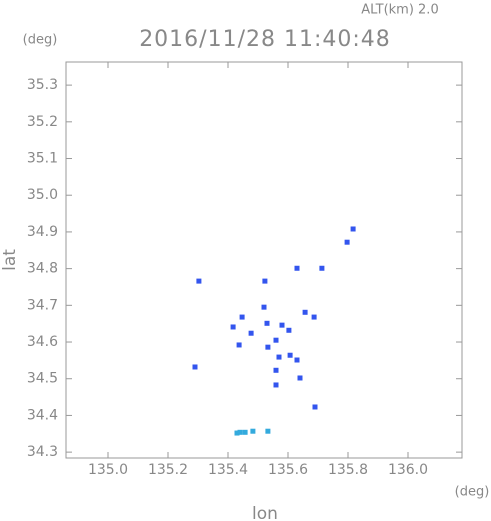 The width and height of the screenshot is (491, 521). I want to click on x-tick-label: 135.6, so click(288, 470).